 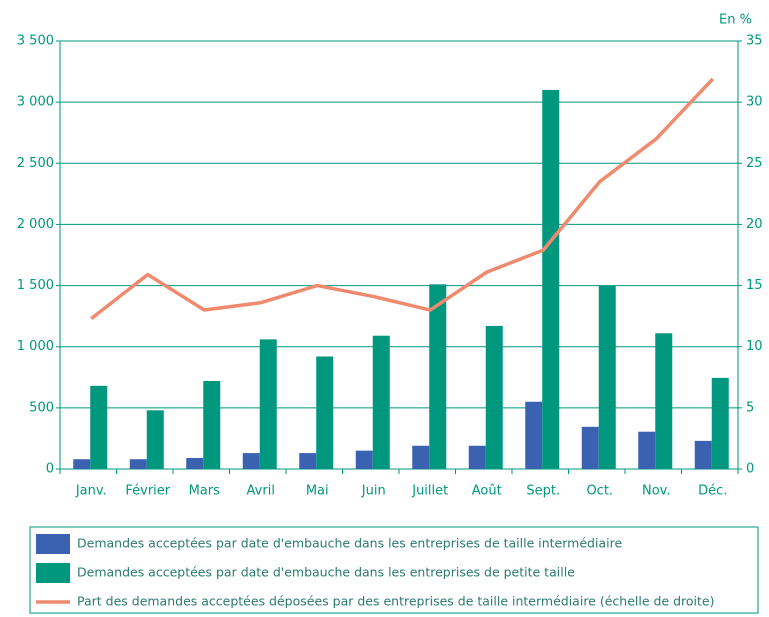 I want to click on y-tick-label: 1 000, so click(x=35, y=346).